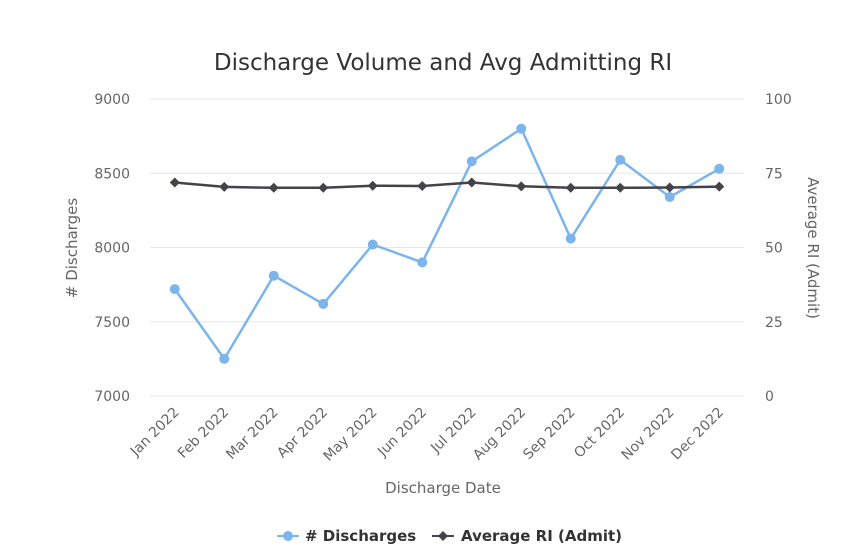  Describe the element at coordinates (443, 536) in the screenshot. I see `legend-marker-average-ri` at that location.